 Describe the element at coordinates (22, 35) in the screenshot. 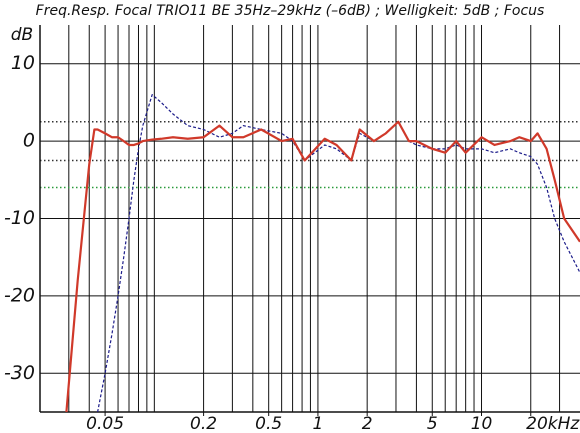

I see `y-axis-label: dB` at that location.